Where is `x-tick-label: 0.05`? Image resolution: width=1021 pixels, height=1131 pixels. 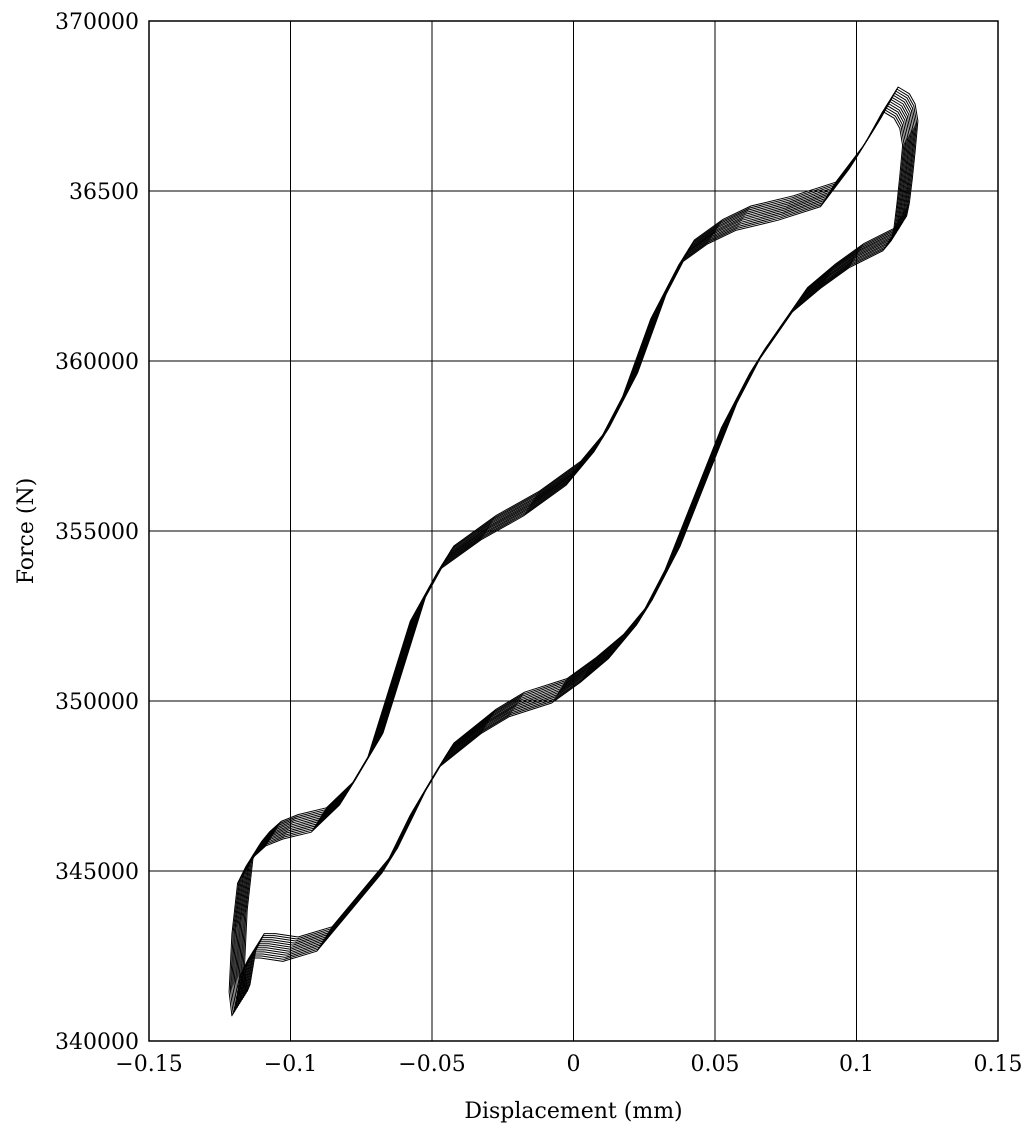 x-tick-label: 0.05 is located at coordinates (715, 1064).